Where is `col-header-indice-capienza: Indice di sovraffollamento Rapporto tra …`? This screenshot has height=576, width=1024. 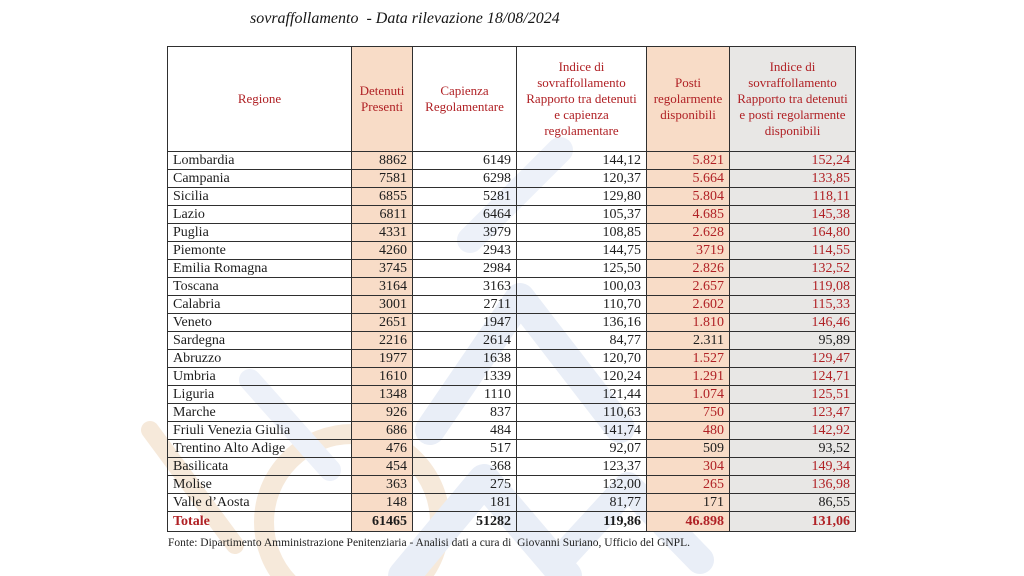
col-header-indice-capienza: Indice di sovraffollamento Rapporto tra … is located at coordinates (581, 99).